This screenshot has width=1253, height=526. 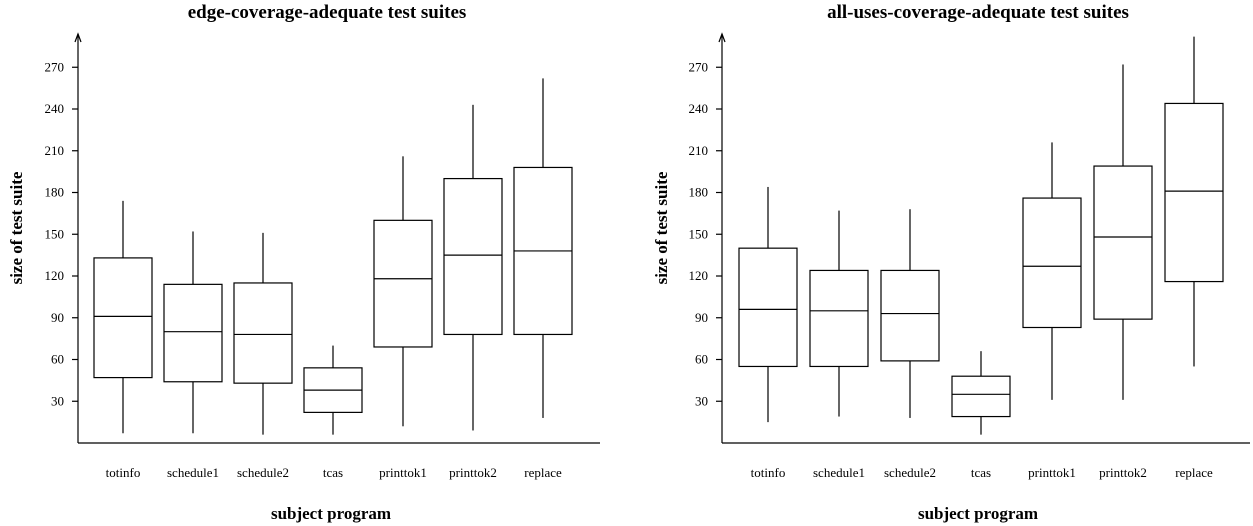 I want to click on chart-title: edge-coverage-adequate test suites, so click(x=327, y=12).